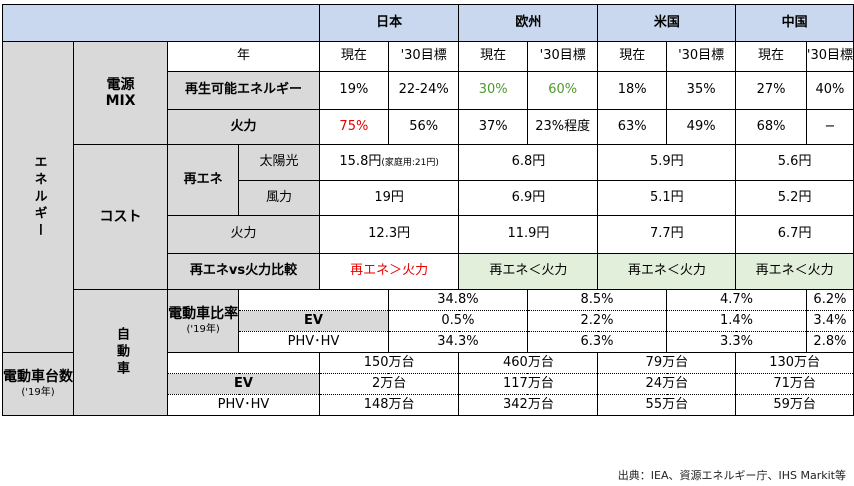 This screenshot has width=854, height=486. I want to click on eu-ev-ratio: 8.5%, so click(597, 300).